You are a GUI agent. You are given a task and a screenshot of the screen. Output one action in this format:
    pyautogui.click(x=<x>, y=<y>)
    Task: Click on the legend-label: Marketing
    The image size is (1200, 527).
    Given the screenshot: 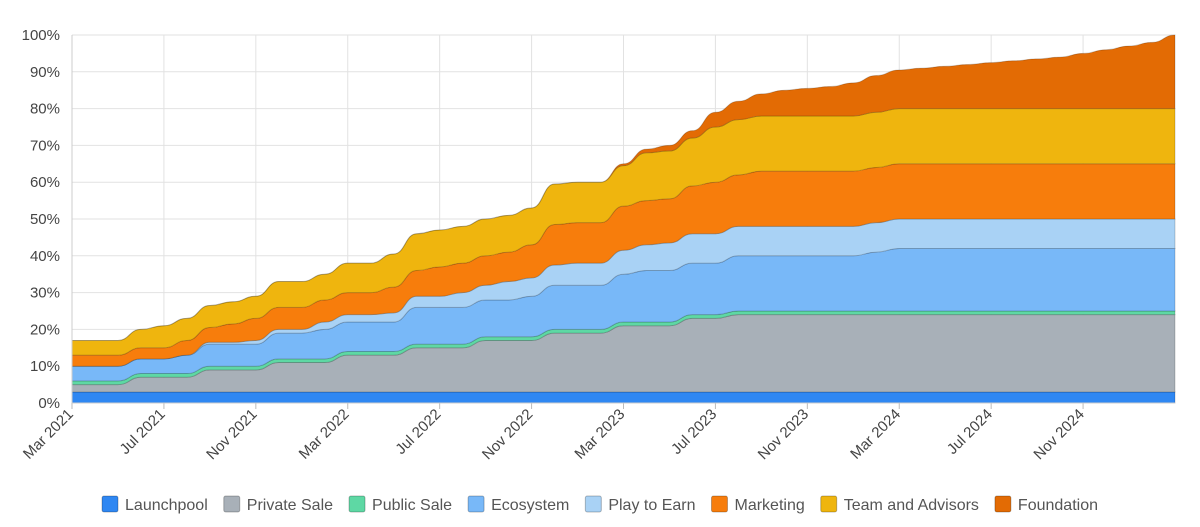 What is the action you would take?
    pyautogui.click(x=769, y=505)
    